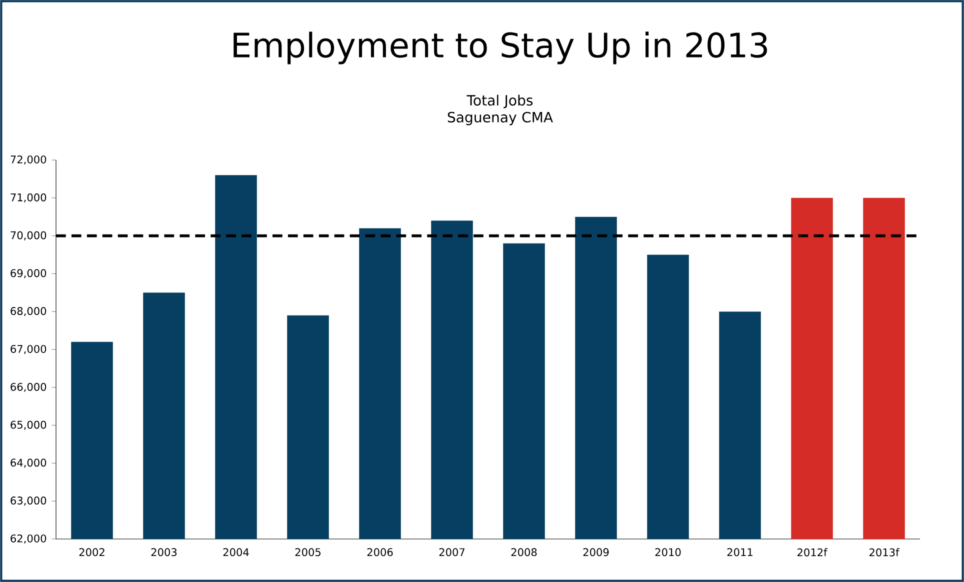 Image resolution: width=964 pixels, height=582 pixels. Describe the element at coordinates (28, 463) in the screenshot. I see `y-tick-label: 64,000` at that location.